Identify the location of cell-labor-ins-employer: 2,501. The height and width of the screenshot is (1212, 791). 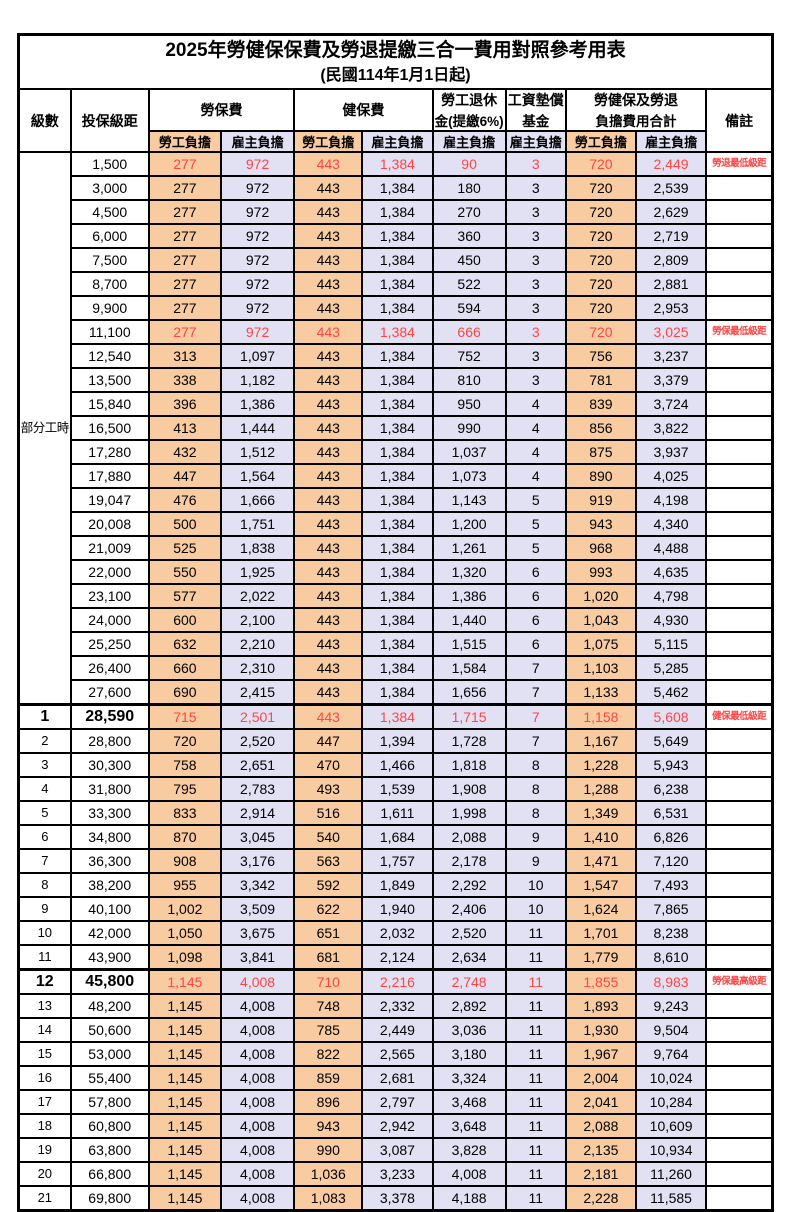
(257, 716).